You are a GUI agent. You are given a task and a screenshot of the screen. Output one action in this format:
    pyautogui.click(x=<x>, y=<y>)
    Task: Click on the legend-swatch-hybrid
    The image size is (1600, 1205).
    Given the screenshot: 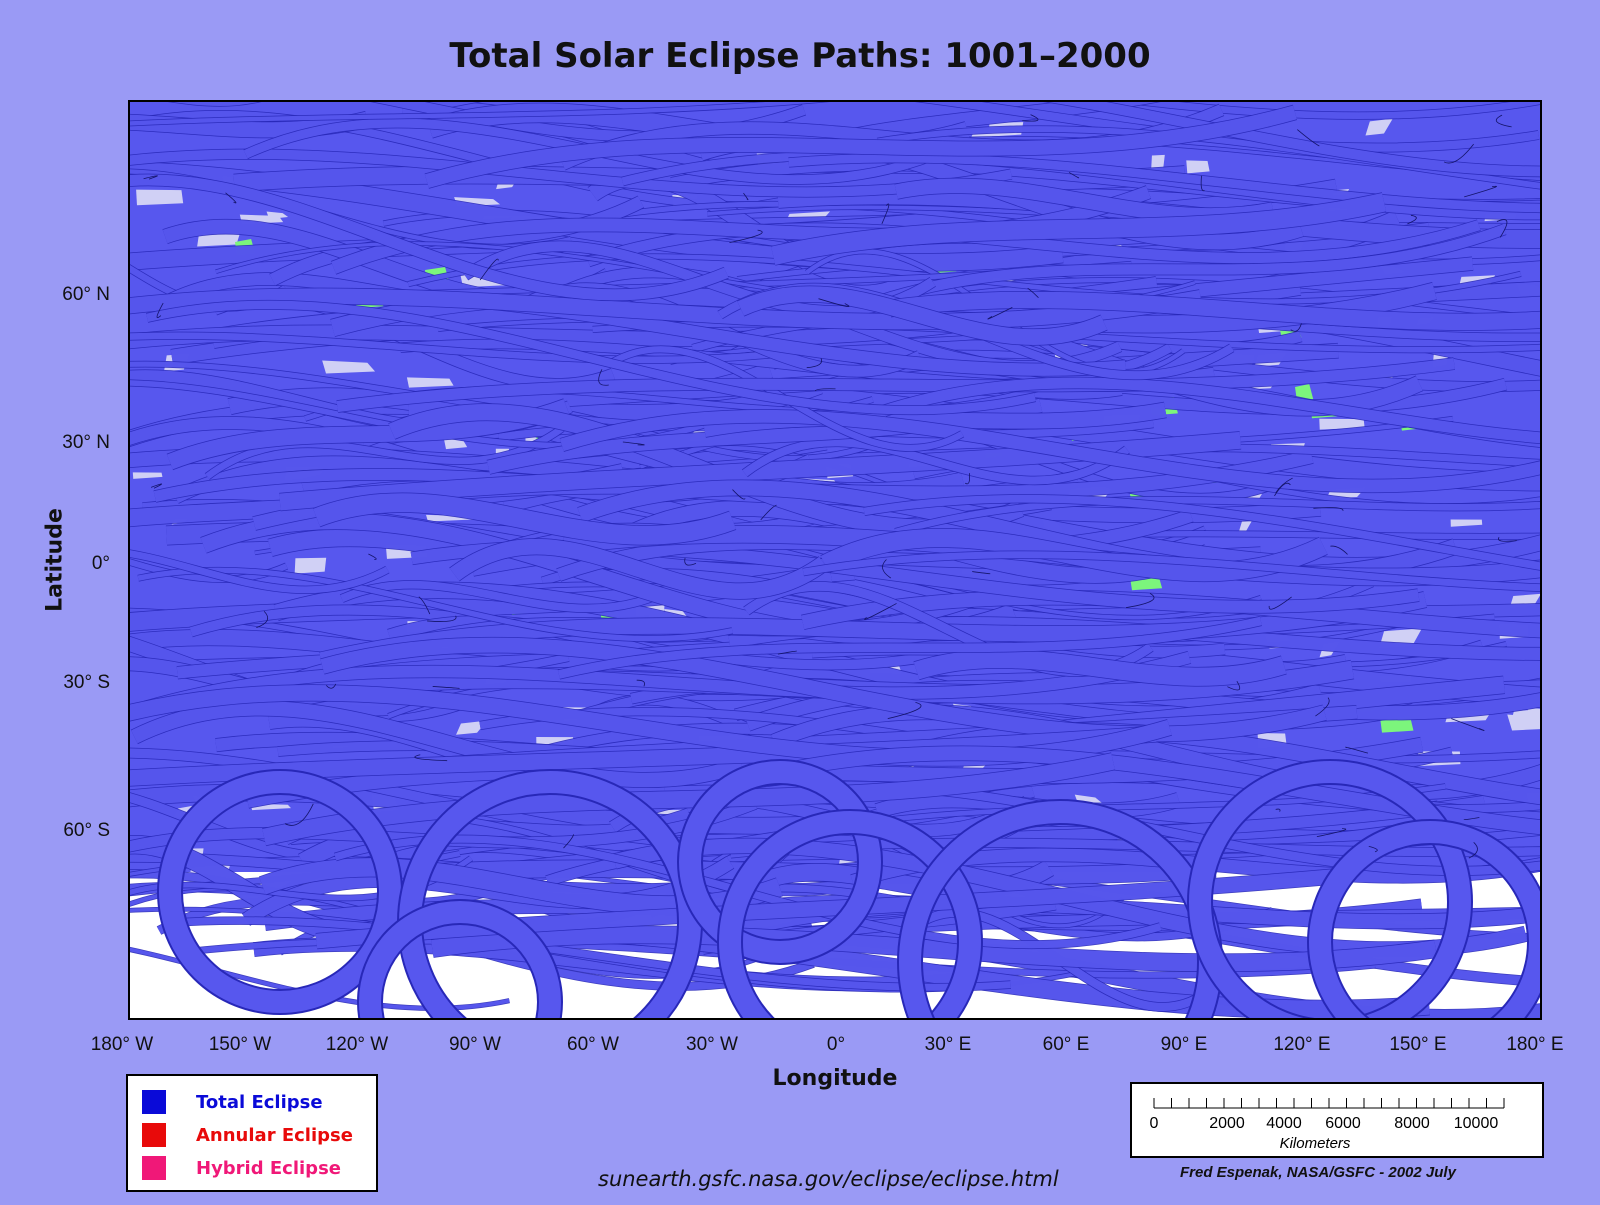 What is the action you would take?
    pyautogui.click(x=154, y=1168)
    